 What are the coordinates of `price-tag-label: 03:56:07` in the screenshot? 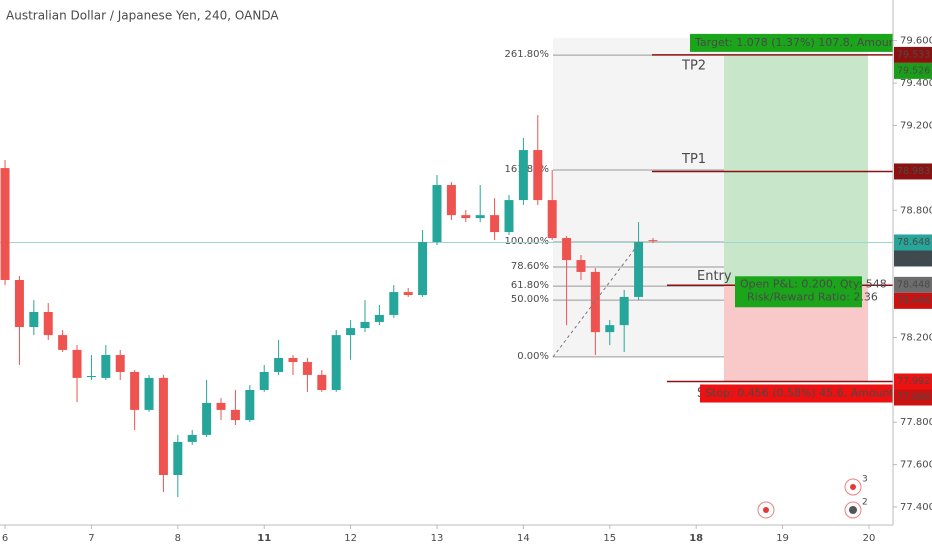 It's located at (914, 258).